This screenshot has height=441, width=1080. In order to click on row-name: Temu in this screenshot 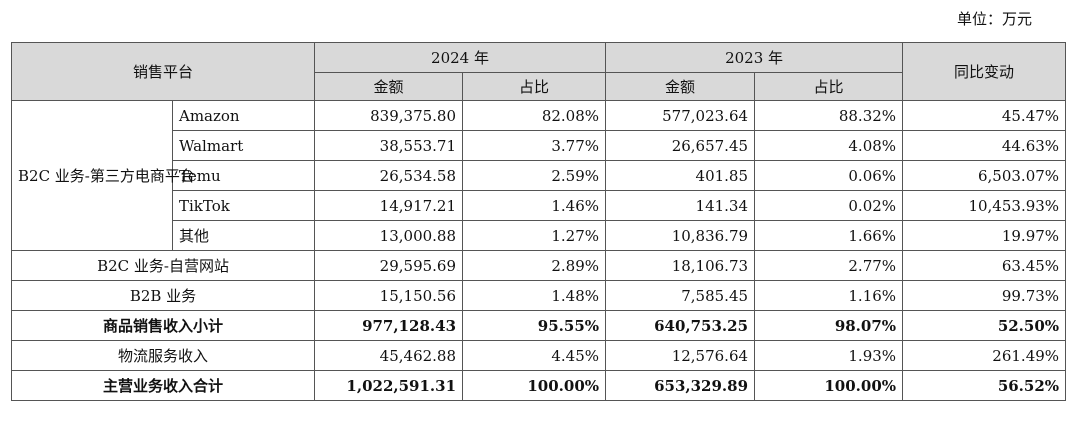, I will do `click(243, 175)`.